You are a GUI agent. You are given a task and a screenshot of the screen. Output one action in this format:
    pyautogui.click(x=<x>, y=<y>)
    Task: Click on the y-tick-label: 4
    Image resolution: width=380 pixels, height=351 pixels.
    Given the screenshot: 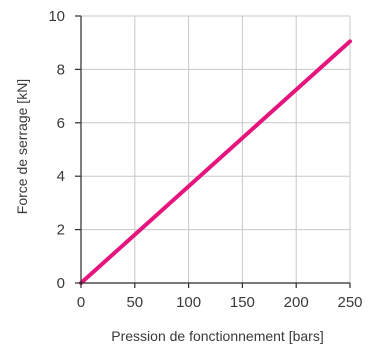 What is the action you would take?
    pyautogui.click(x=61, y=176)
    